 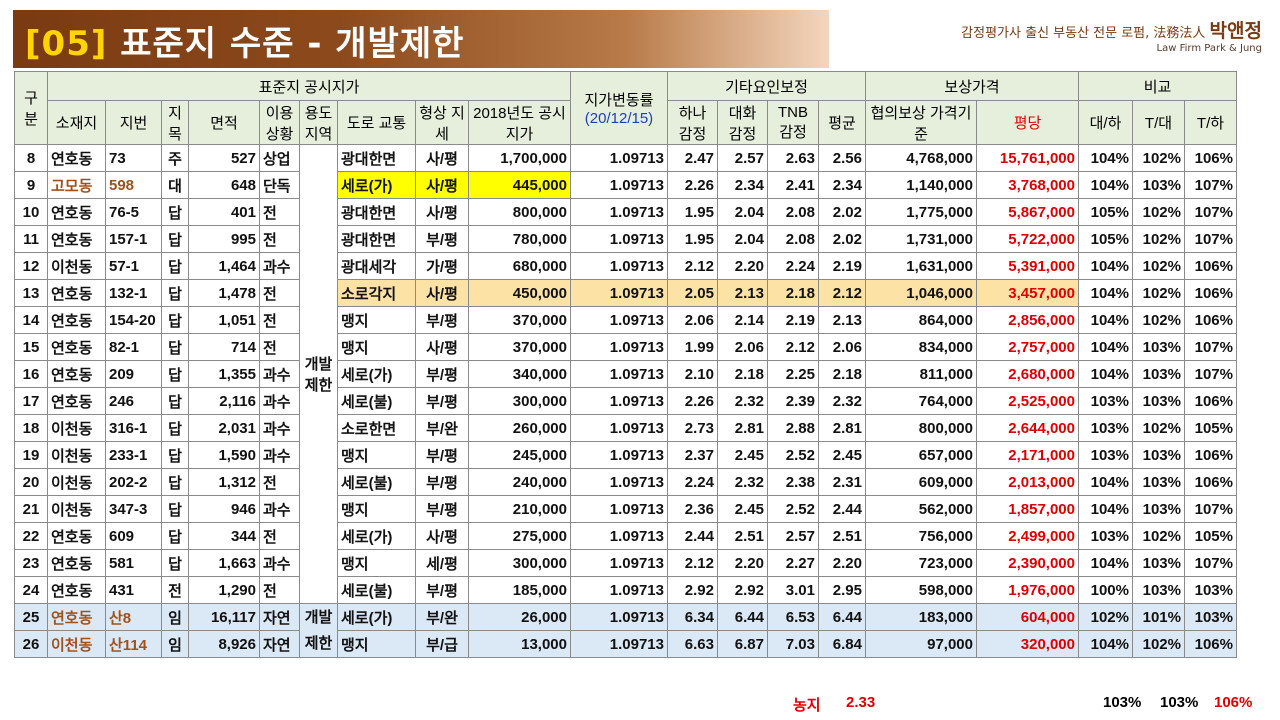 What do you see at coordinates (376, 122) in the screenshot?
I see `header-road: 도로 교통` at bounding box center [376, 122].